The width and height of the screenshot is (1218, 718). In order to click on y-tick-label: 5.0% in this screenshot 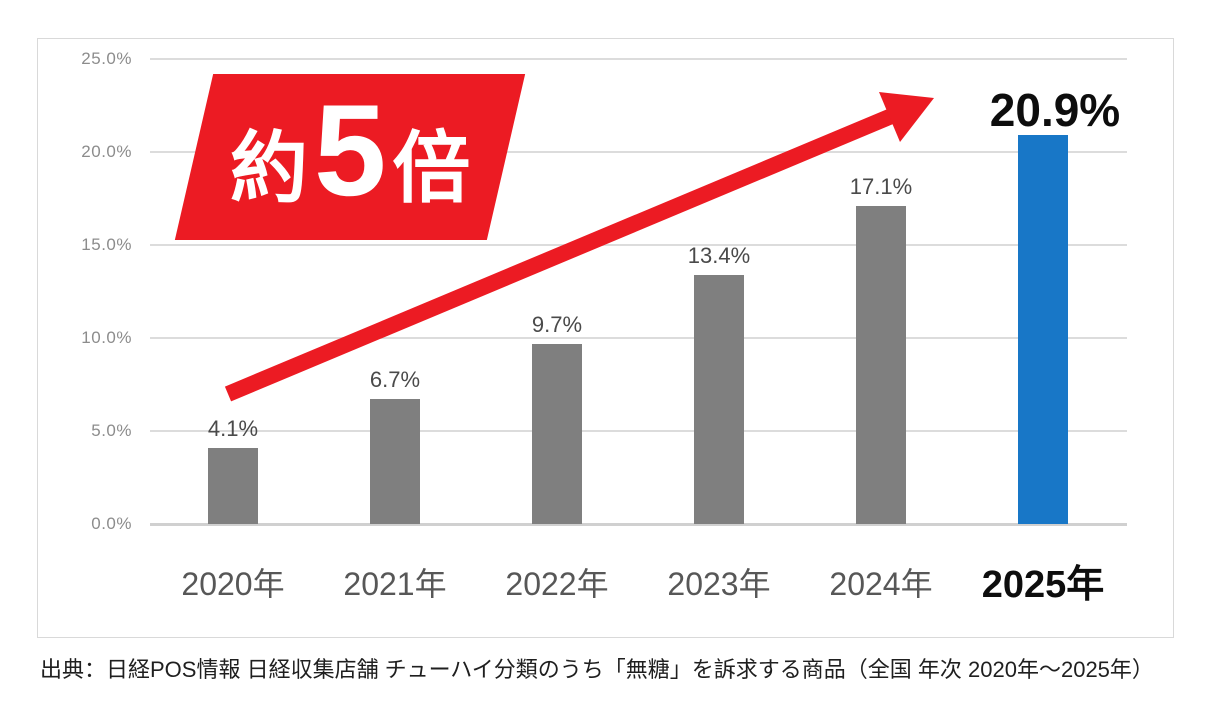, I will do `click(111, 430)`.